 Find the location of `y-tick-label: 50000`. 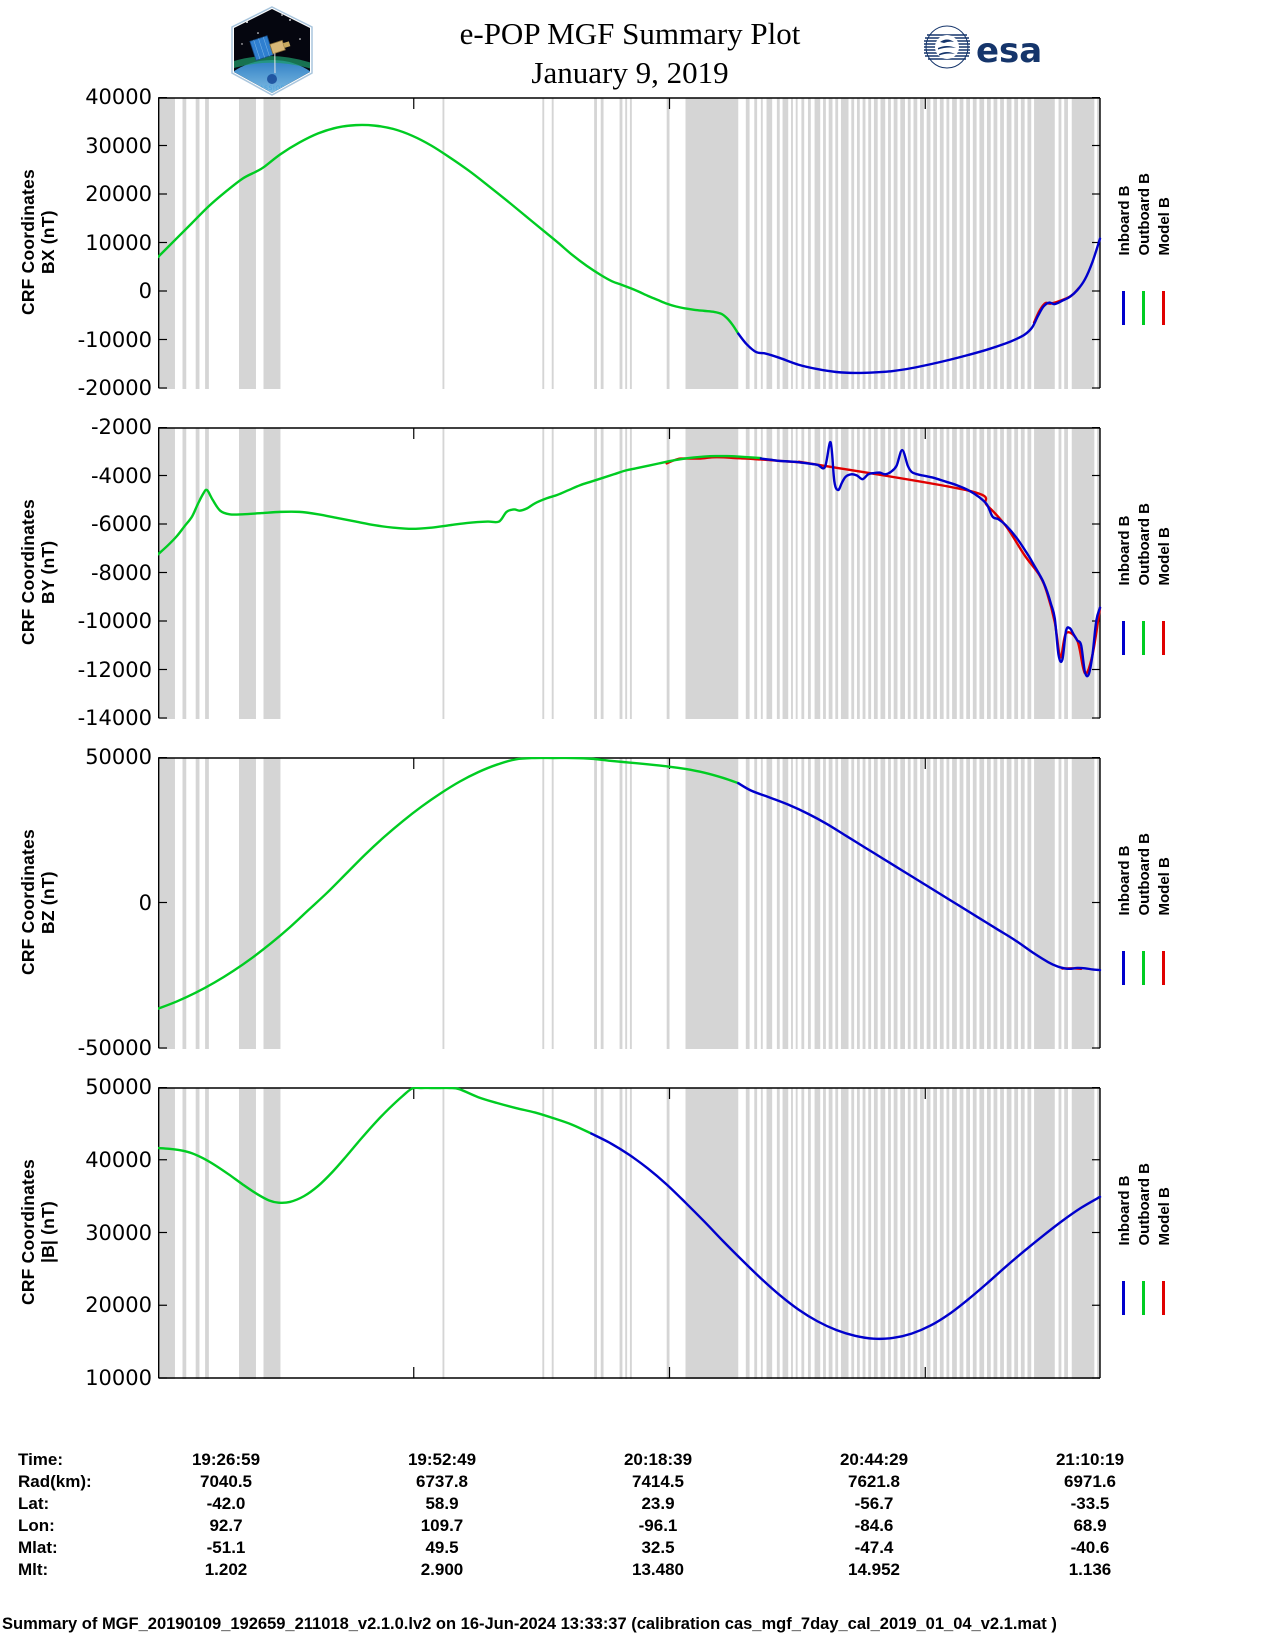

y-tick-label: 50000 is located at coordinates (118, 1087).